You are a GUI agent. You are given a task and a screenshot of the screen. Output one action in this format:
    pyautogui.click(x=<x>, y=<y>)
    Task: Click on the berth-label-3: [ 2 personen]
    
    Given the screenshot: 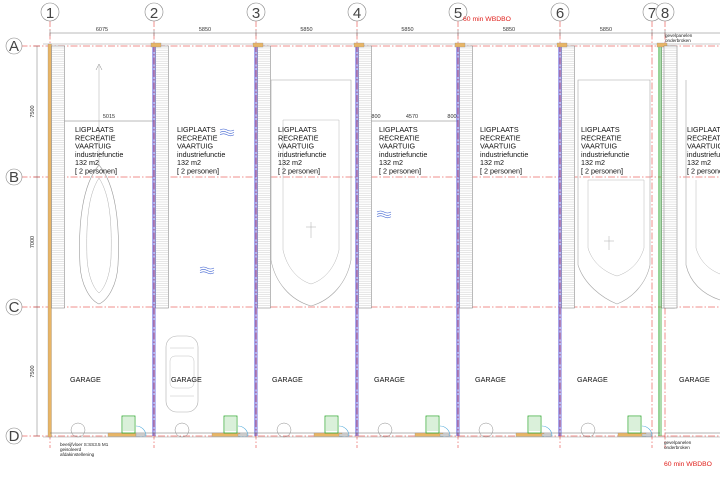 What is the action you would take?
    pyautogui.click(x=299, y=171)
    